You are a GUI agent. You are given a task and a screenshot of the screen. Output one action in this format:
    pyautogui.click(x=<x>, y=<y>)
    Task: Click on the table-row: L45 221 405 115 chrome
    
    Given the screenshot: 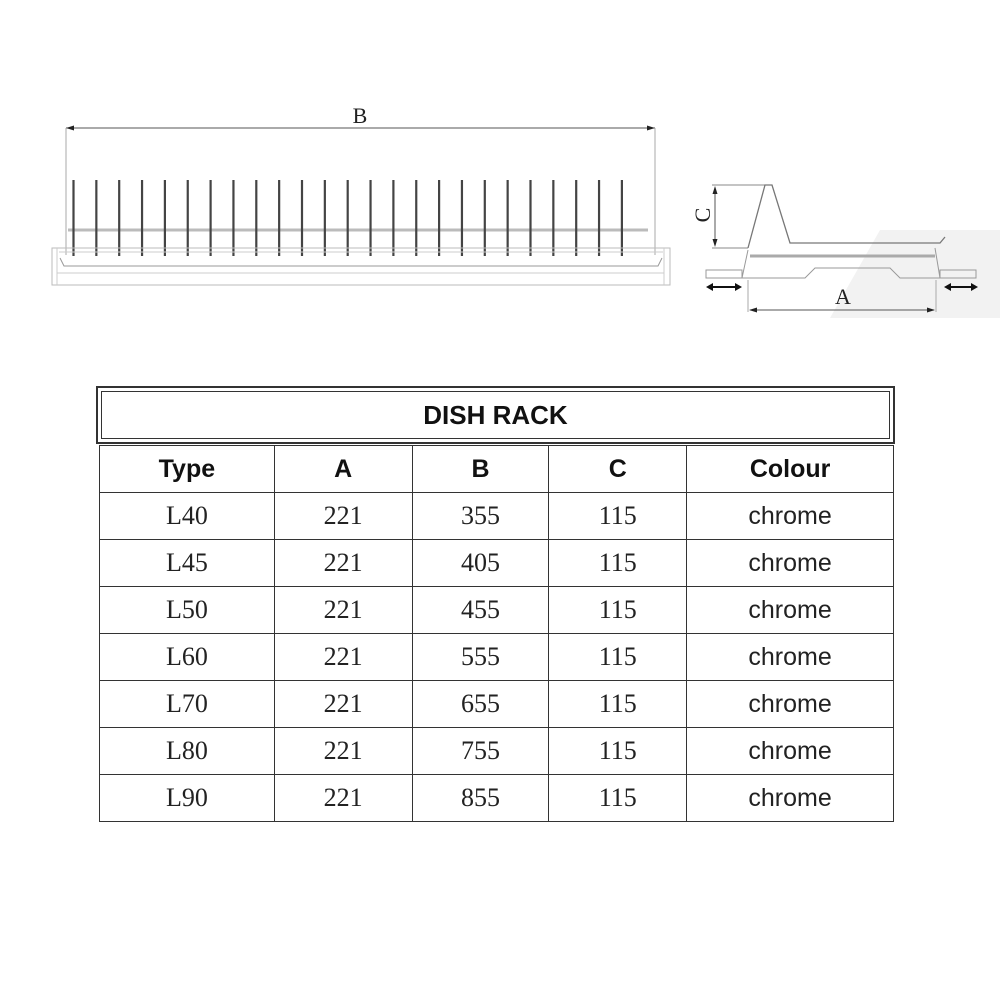 What is the action you would take?
    pyautogui.click(x=496, y=563)
    